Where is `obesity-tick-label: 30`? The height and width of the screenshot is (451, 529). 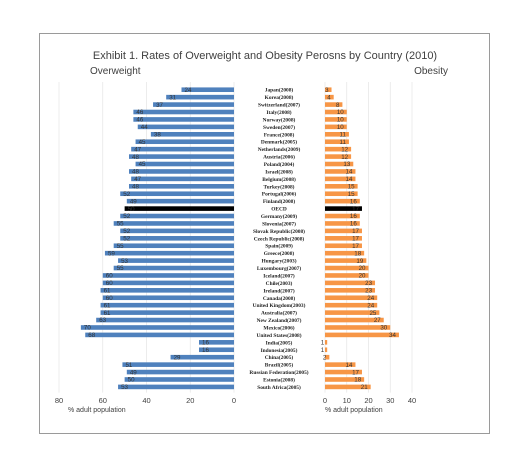
obesity-tick-label: 30 is located at coordinates (390, 400).